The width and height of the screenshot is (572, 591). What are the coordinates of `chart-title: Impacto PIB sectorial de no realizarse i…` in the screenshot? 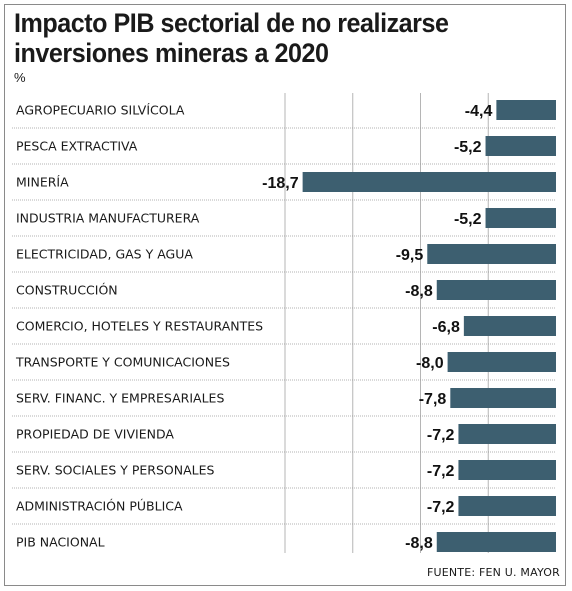 It's located at (231, 38).